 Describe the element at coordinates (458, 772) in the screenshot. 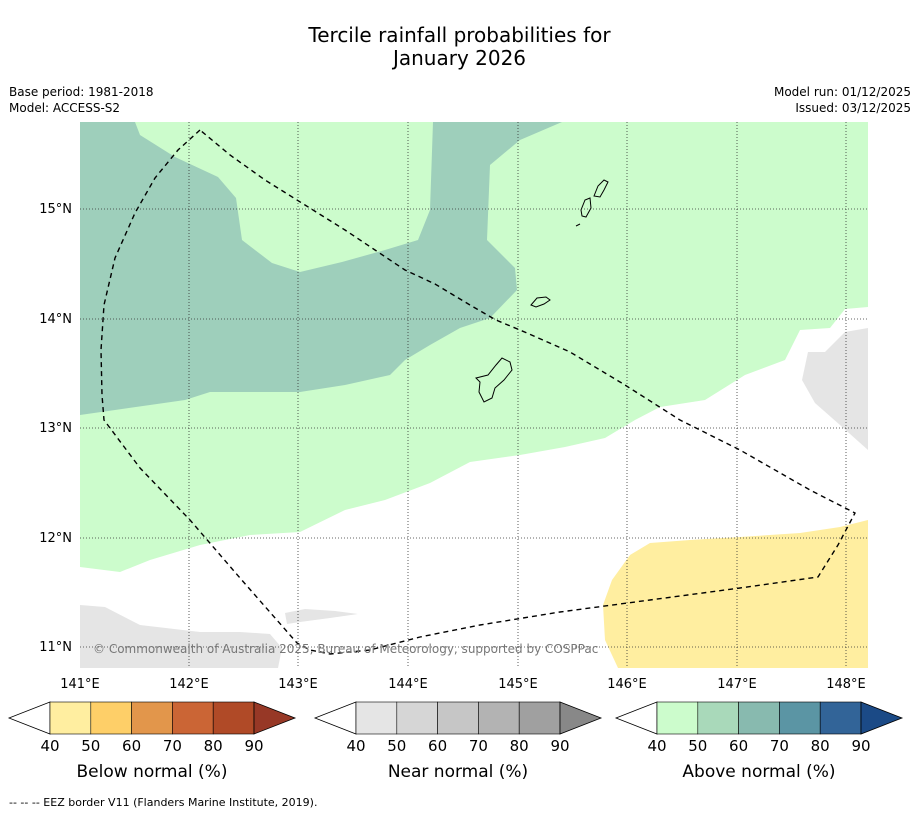

I see `near-normal-colorbar-label: Near normal (%)` at that location.